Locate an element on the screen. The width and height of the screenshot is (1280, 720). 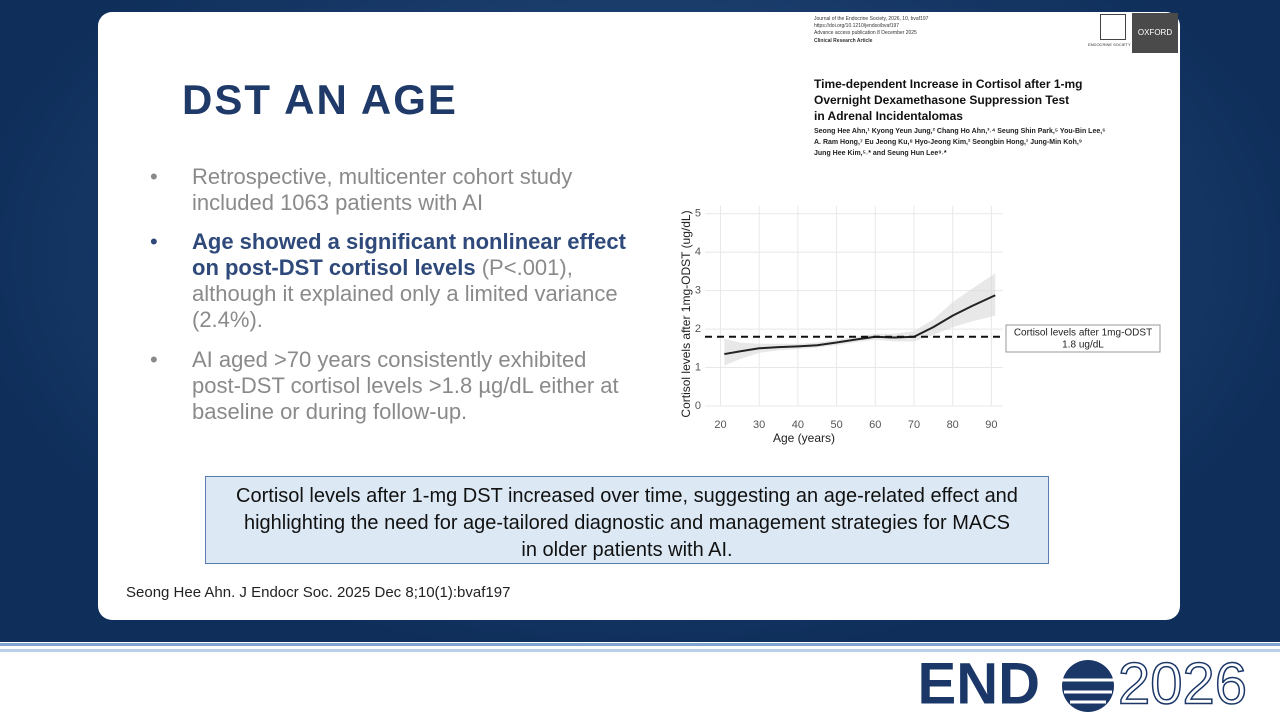
publisher-logo: OXFORD is located at coordinates (1155, 33).